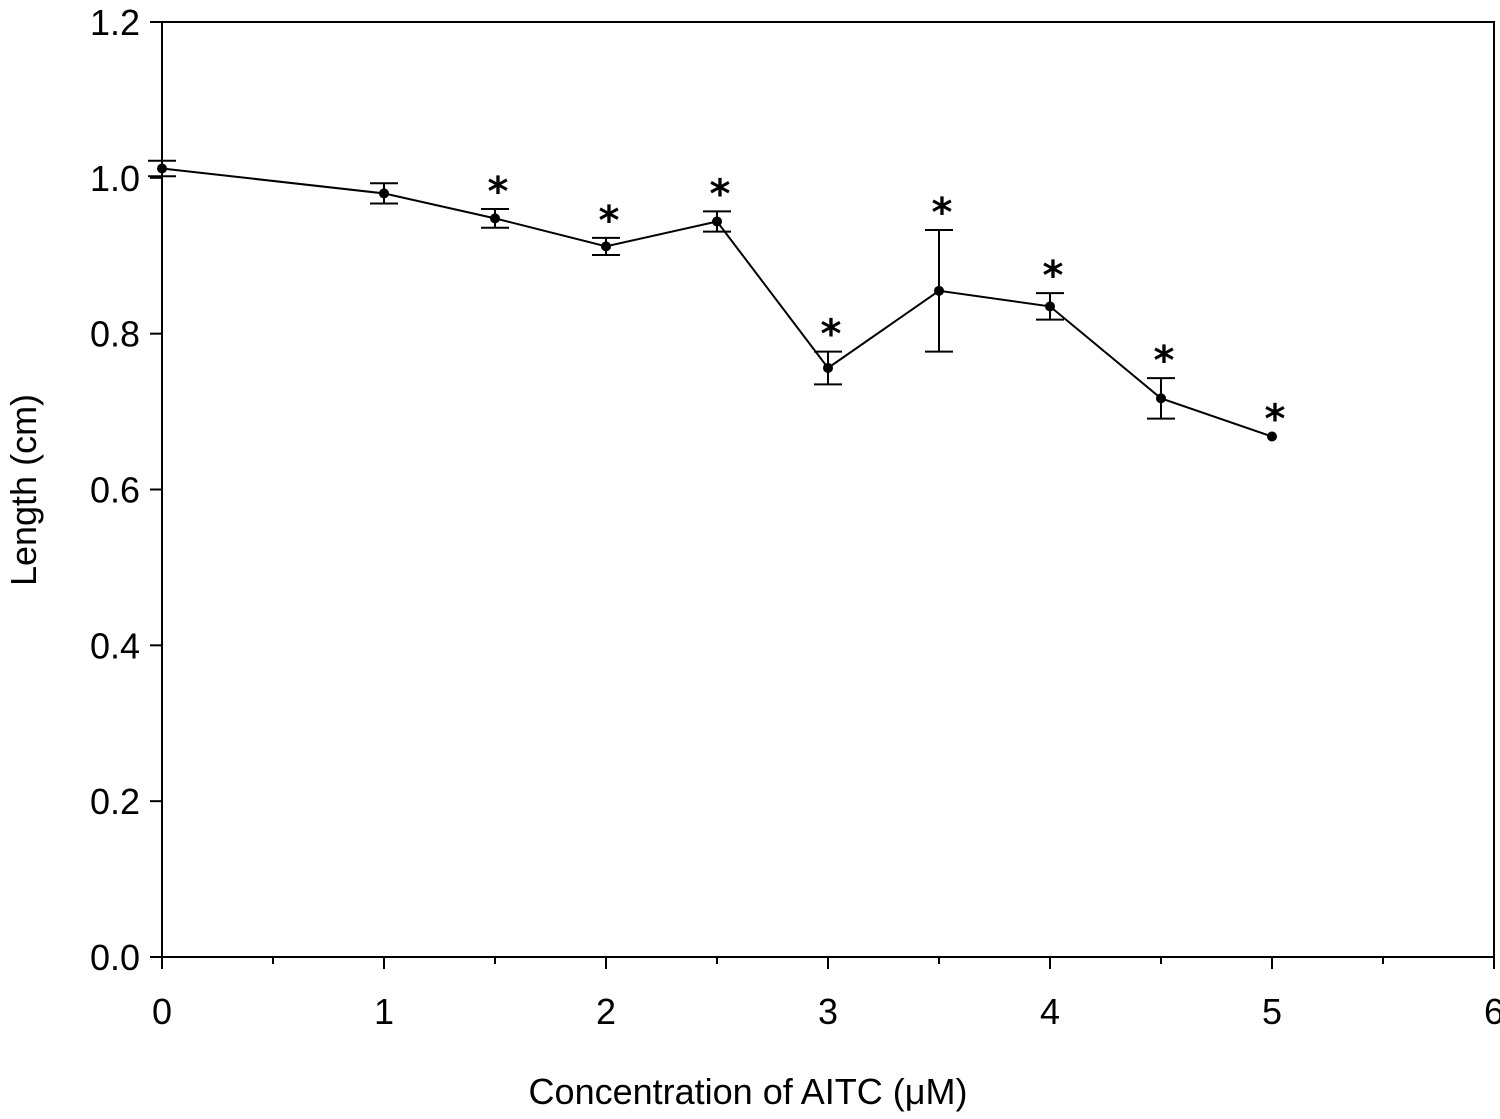 The height and width of the screenshot is (1119, 1500). I want to click on x-tick-label: 2, so click(606, 1011).